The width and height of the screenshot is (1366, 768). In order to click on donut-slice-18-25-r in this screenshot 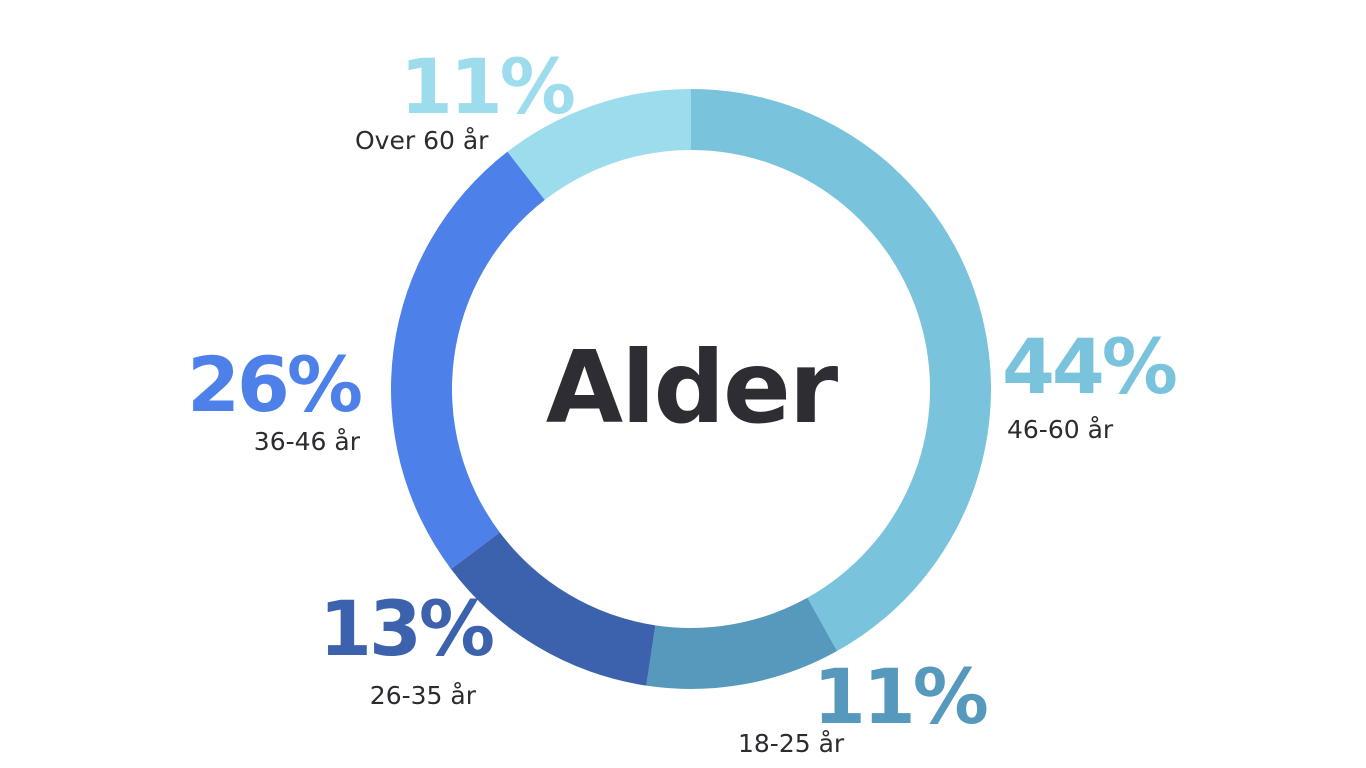, I will do `click(742, 643)`.